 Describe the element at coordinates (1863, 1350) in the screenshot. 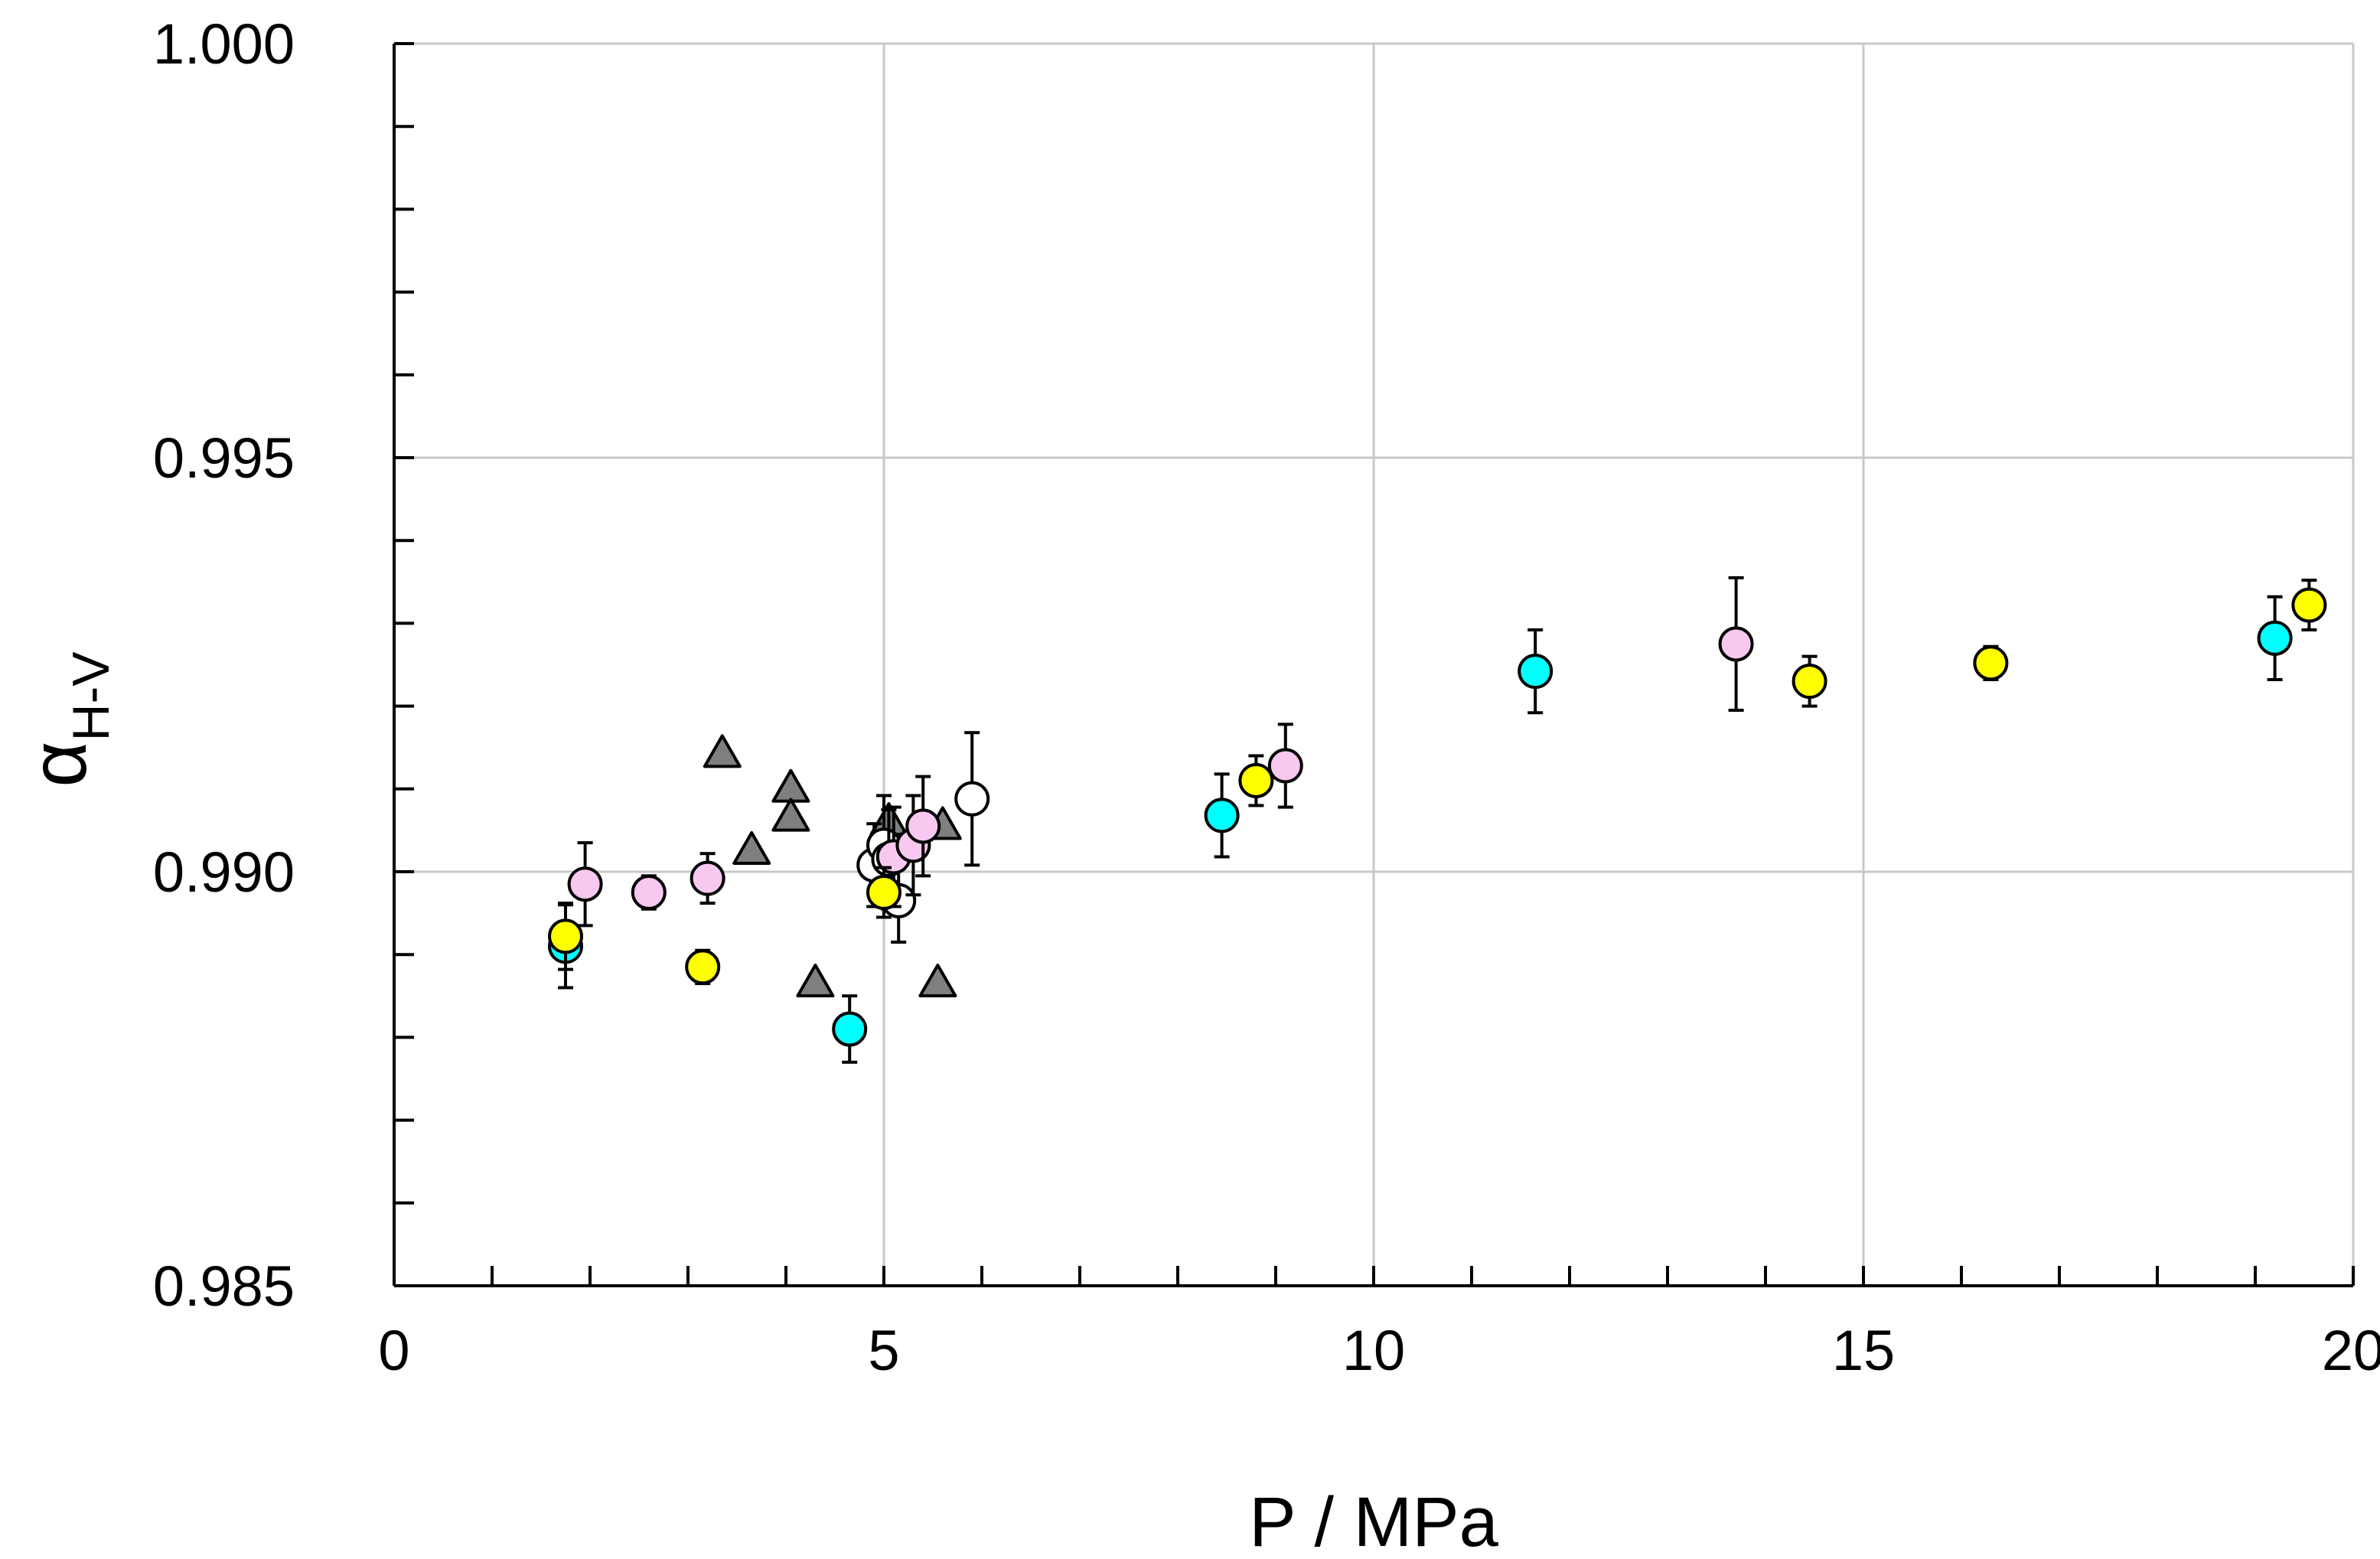

I see `x-tick-label: 15` at that location.